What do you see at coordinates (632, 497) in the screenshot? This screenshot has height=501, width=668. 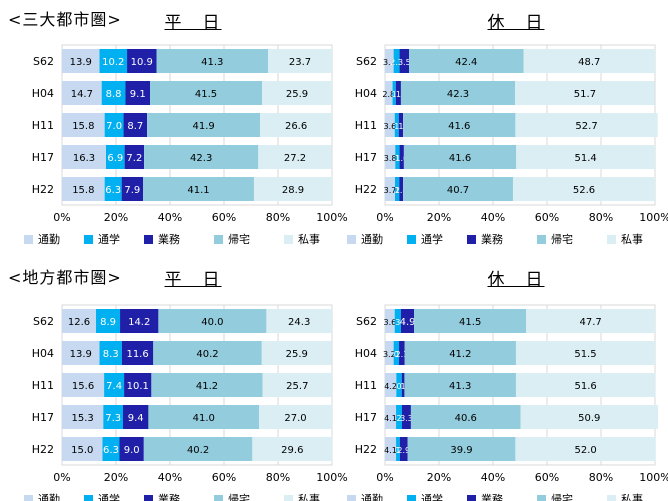 I see `legend-label: 私事` at bounding box center [632, 497].